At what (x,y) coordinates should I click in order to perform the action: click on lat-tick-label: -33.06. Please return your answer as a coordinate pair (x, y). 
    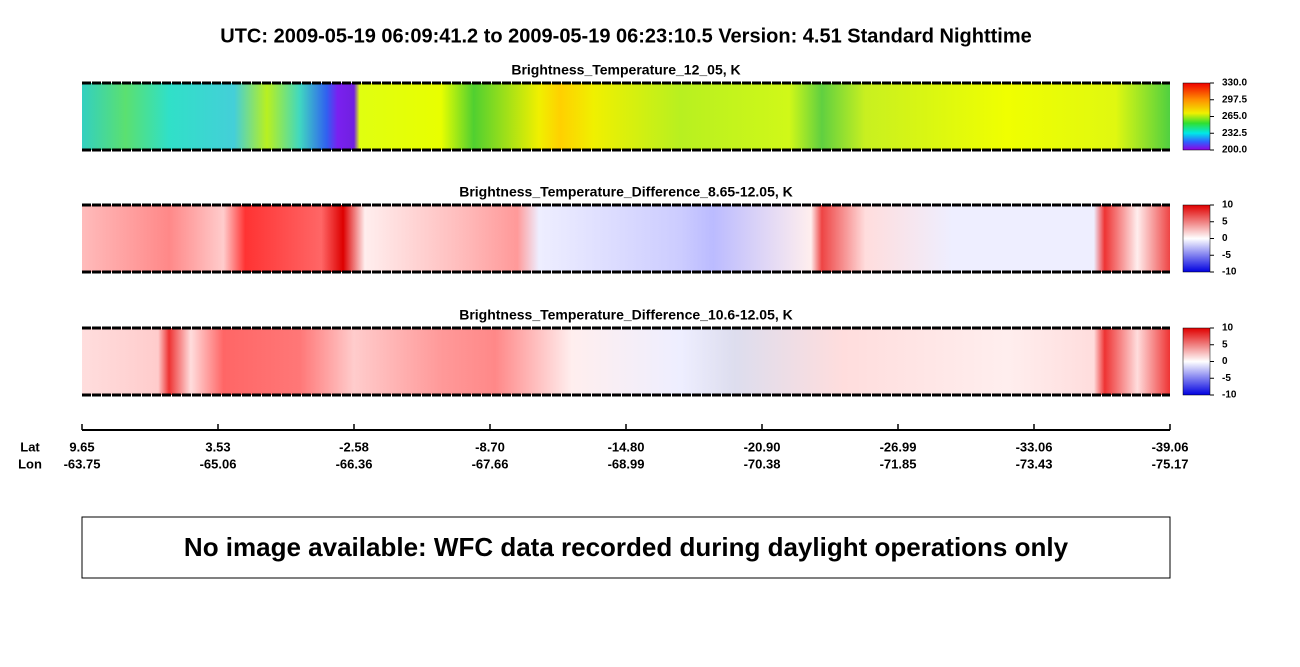
    Looking at the image, I should click on (1034, 446).